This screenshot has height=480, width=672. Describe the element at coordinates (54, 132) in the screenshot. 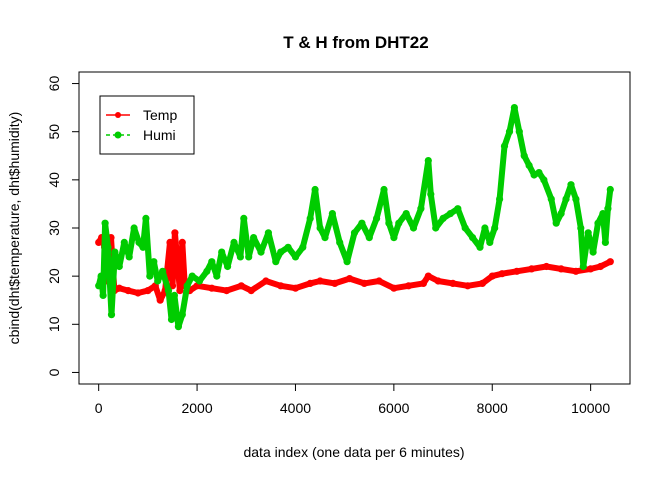

I see `y-tick-label: 50` at that location.